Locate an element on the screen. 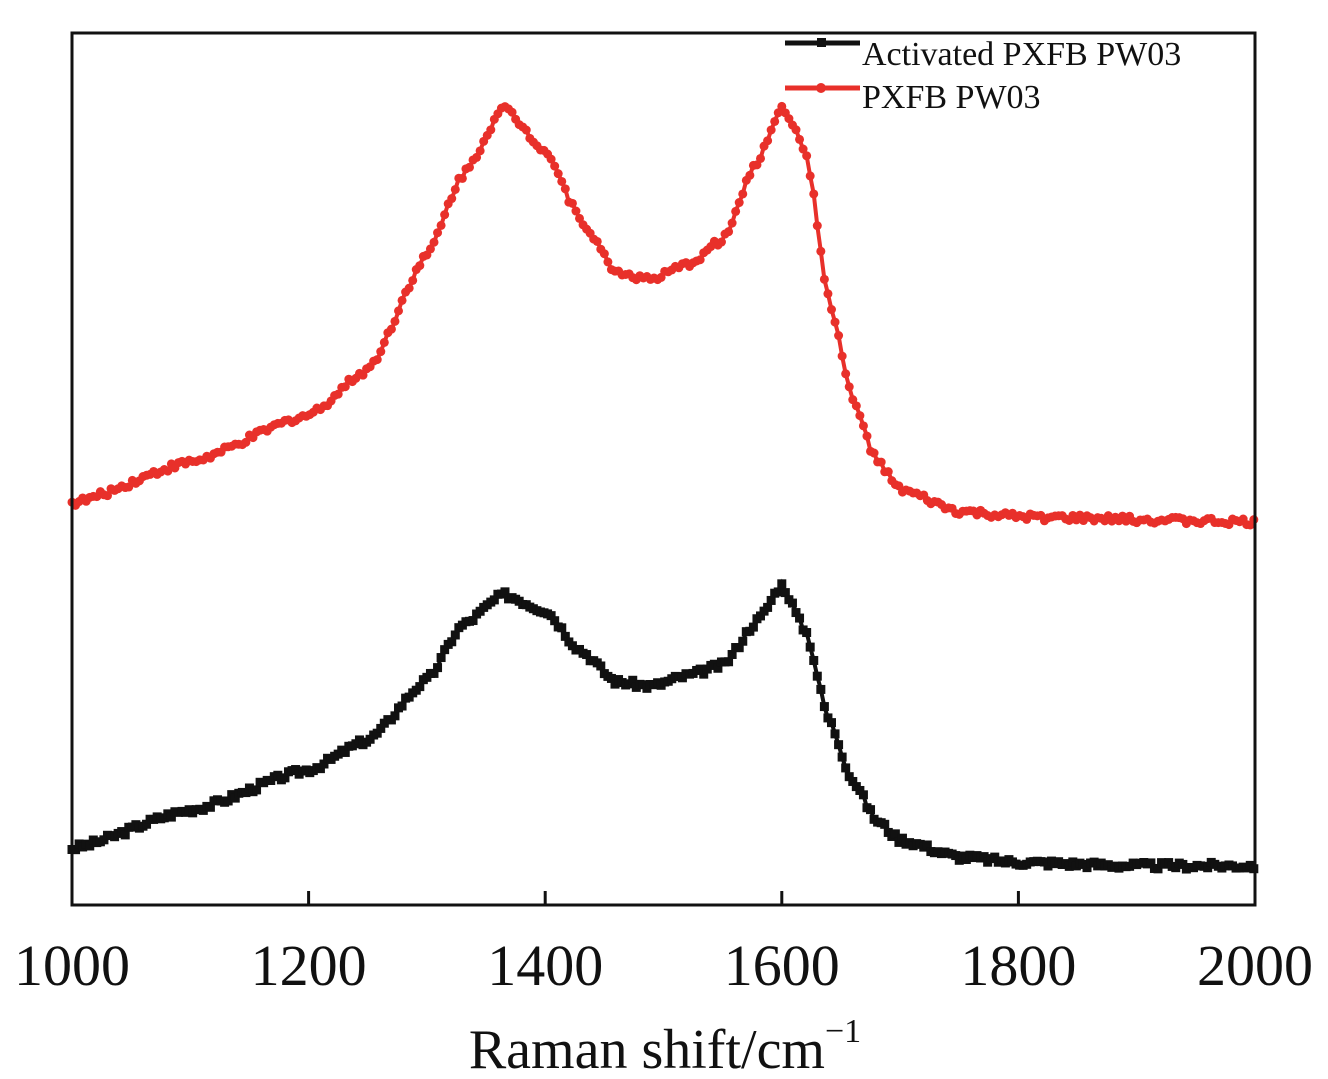 Image resolution: width=1328 pixels, height=1079 pixels. x-tick-label: 2000 is located at coordinates (1255, 965).